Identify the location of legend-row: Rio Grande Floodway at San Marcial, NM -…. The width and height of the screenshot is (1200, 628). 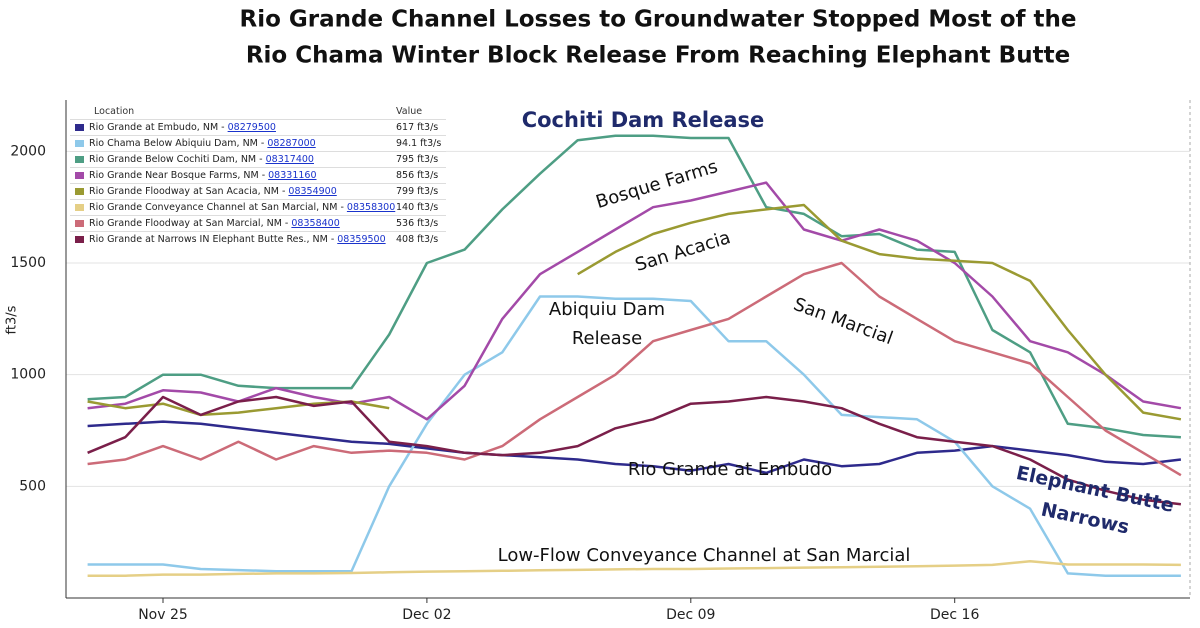
(258, 223).